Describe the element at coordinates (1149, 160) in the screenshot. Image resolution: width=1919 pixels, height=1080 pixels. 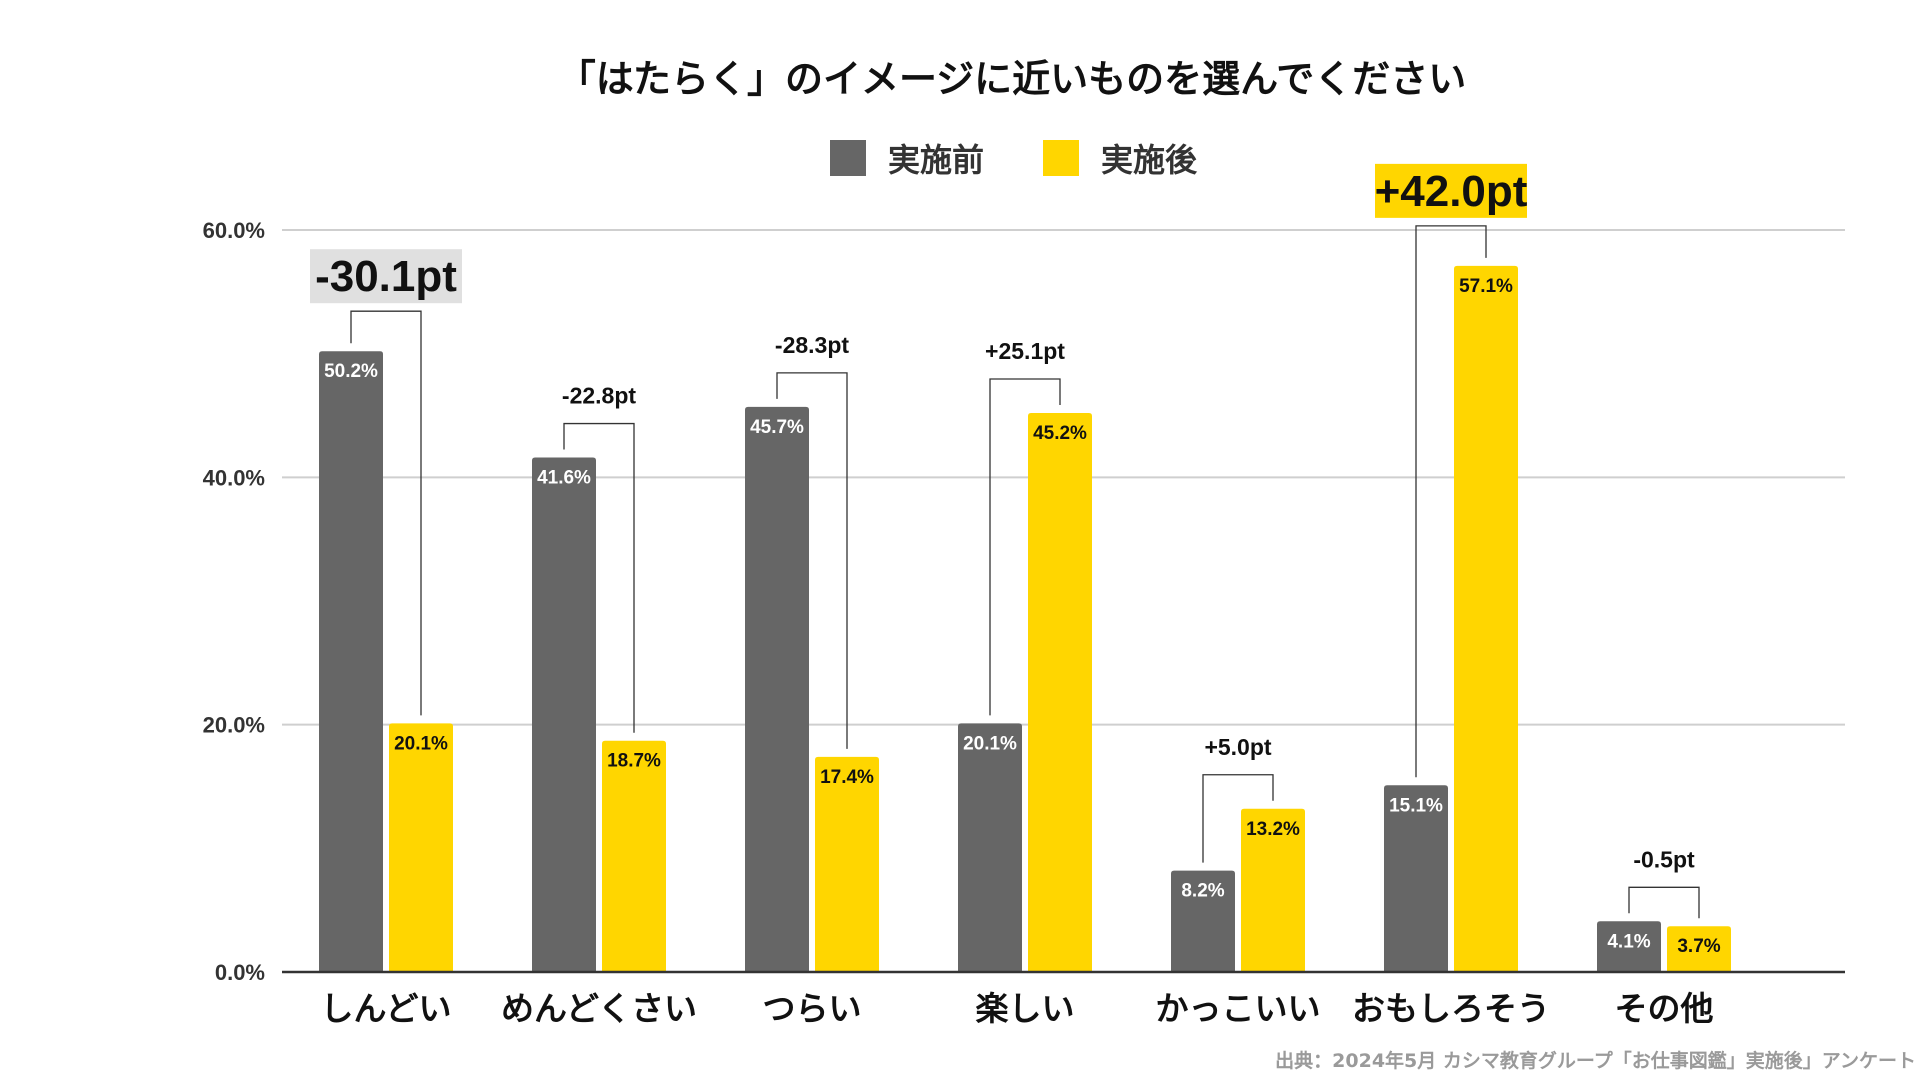
I see `legend-label-after: 実施後` at that location.